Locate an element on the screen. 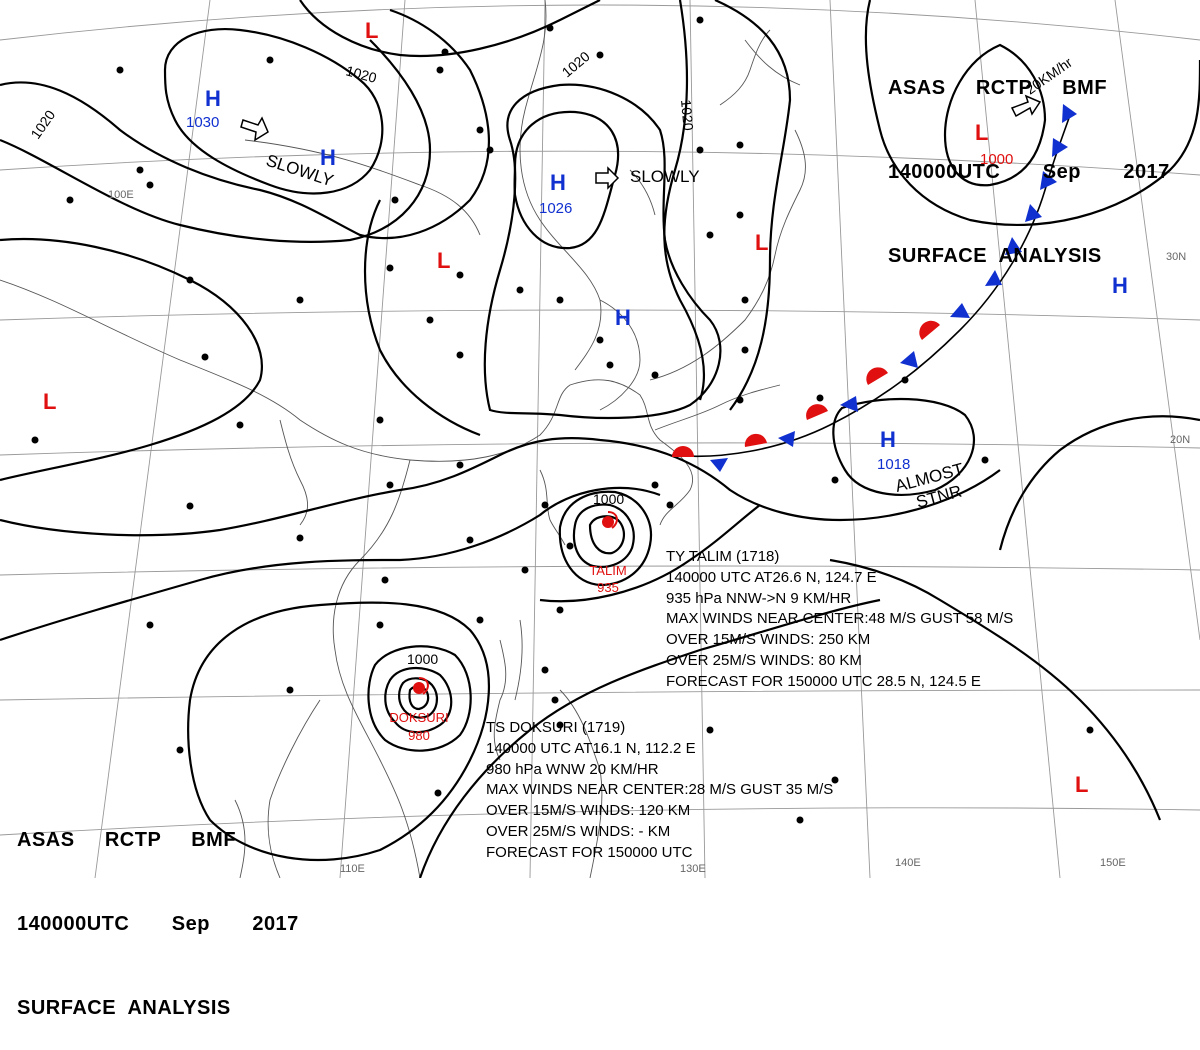 This screenshot has height=1050, width=1200. latitude-label: 20N is located at coordinates (1180, 440).